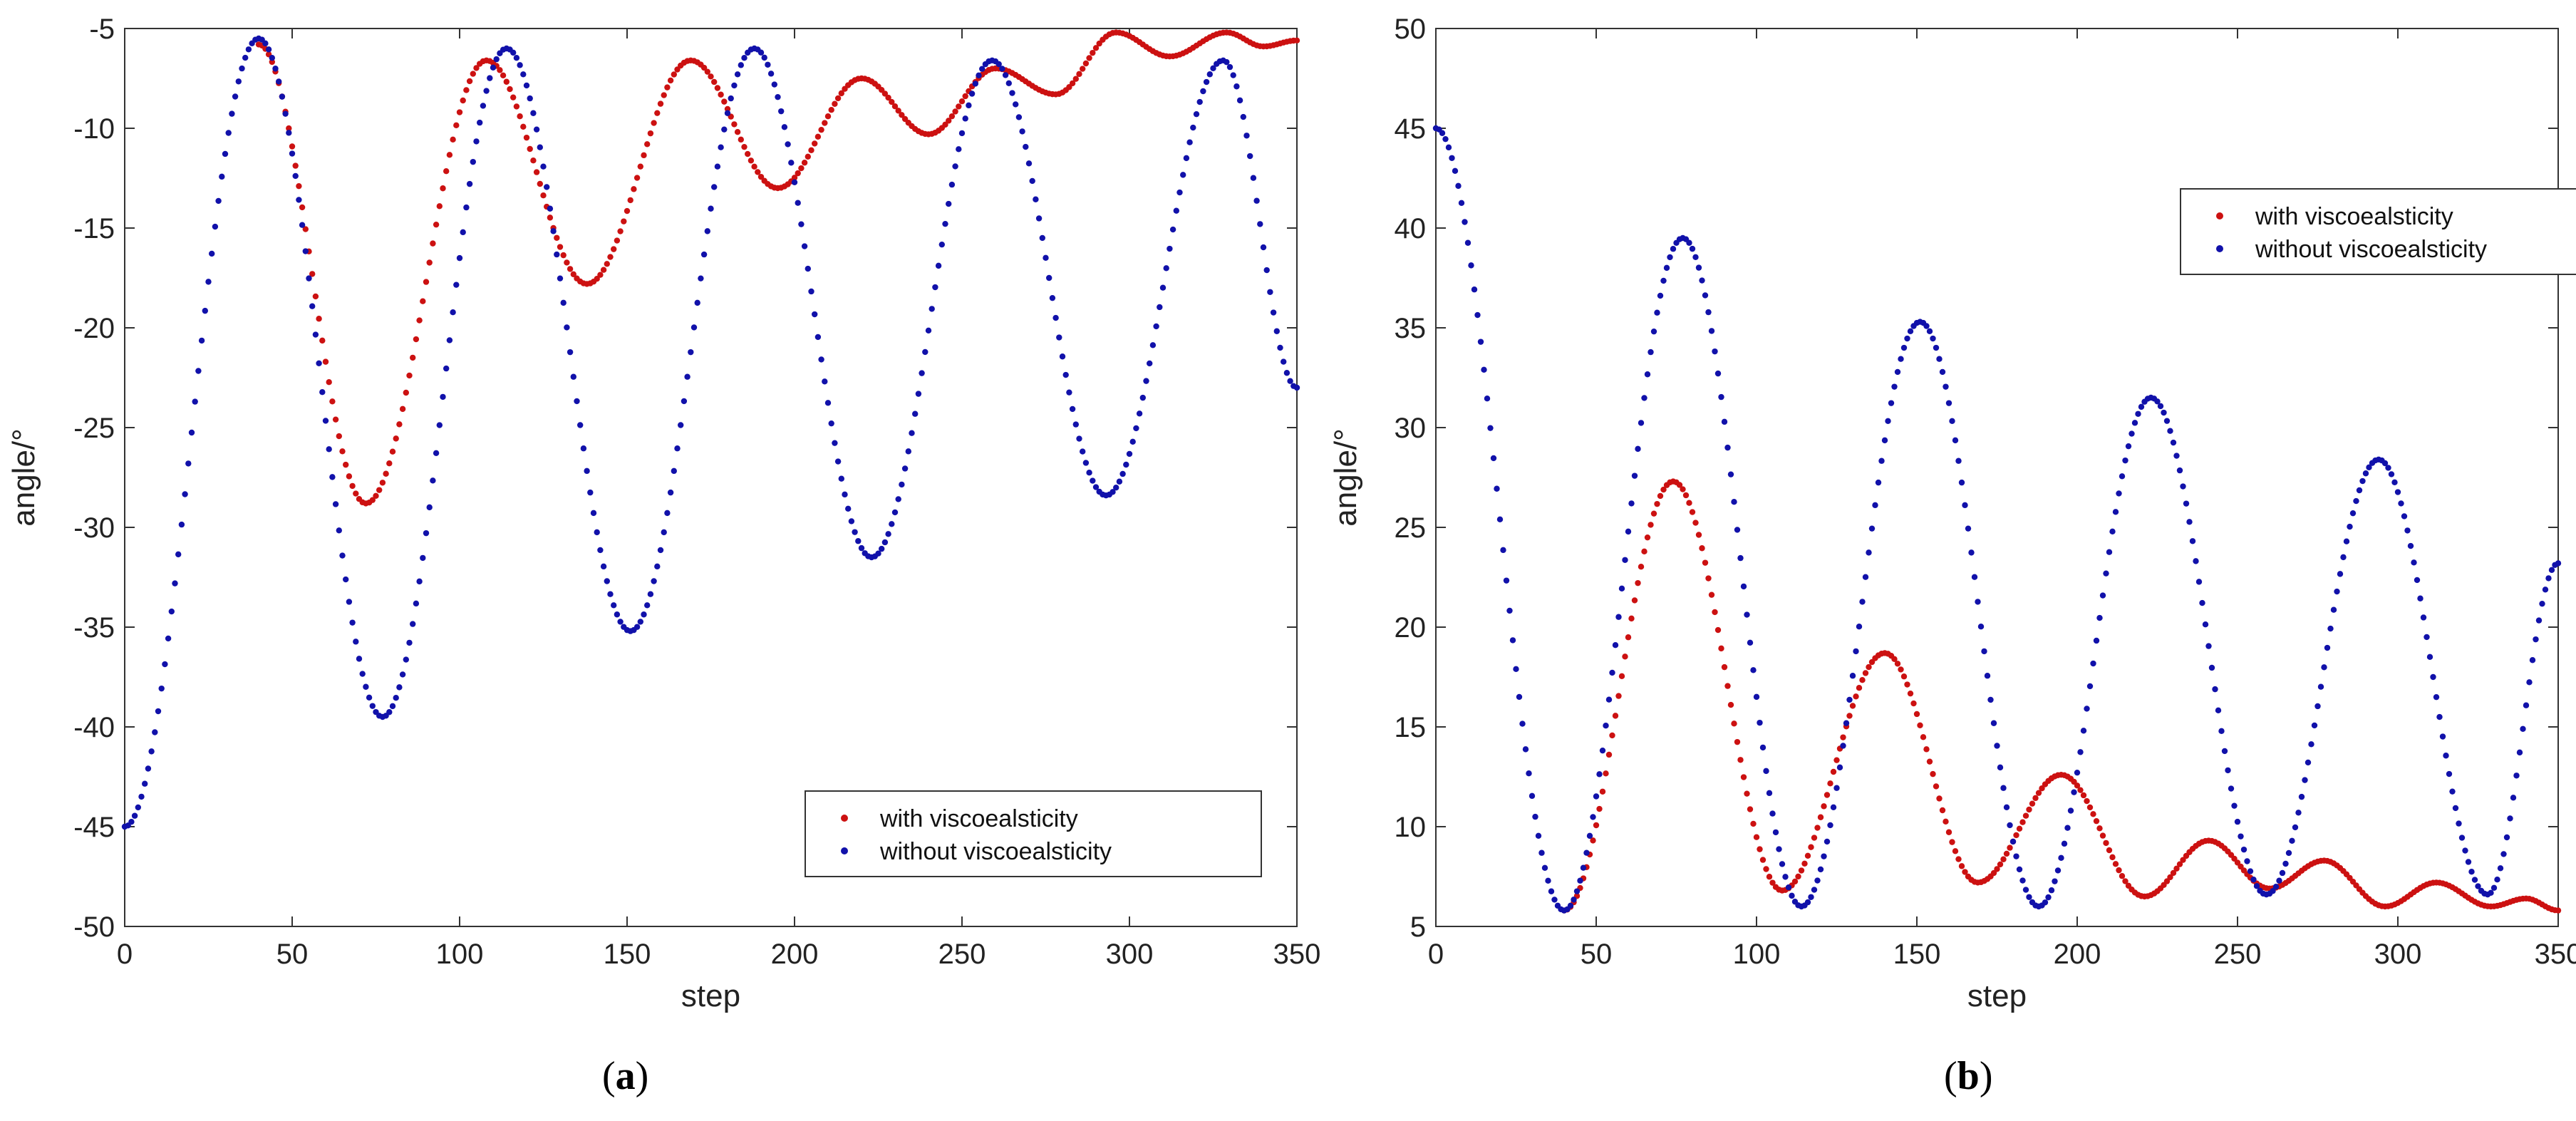 The image size is (2576, 1121). Describe the element at coordinates (1130, 954) in the screenshot. I see `x-tick-label: 300` at that location.